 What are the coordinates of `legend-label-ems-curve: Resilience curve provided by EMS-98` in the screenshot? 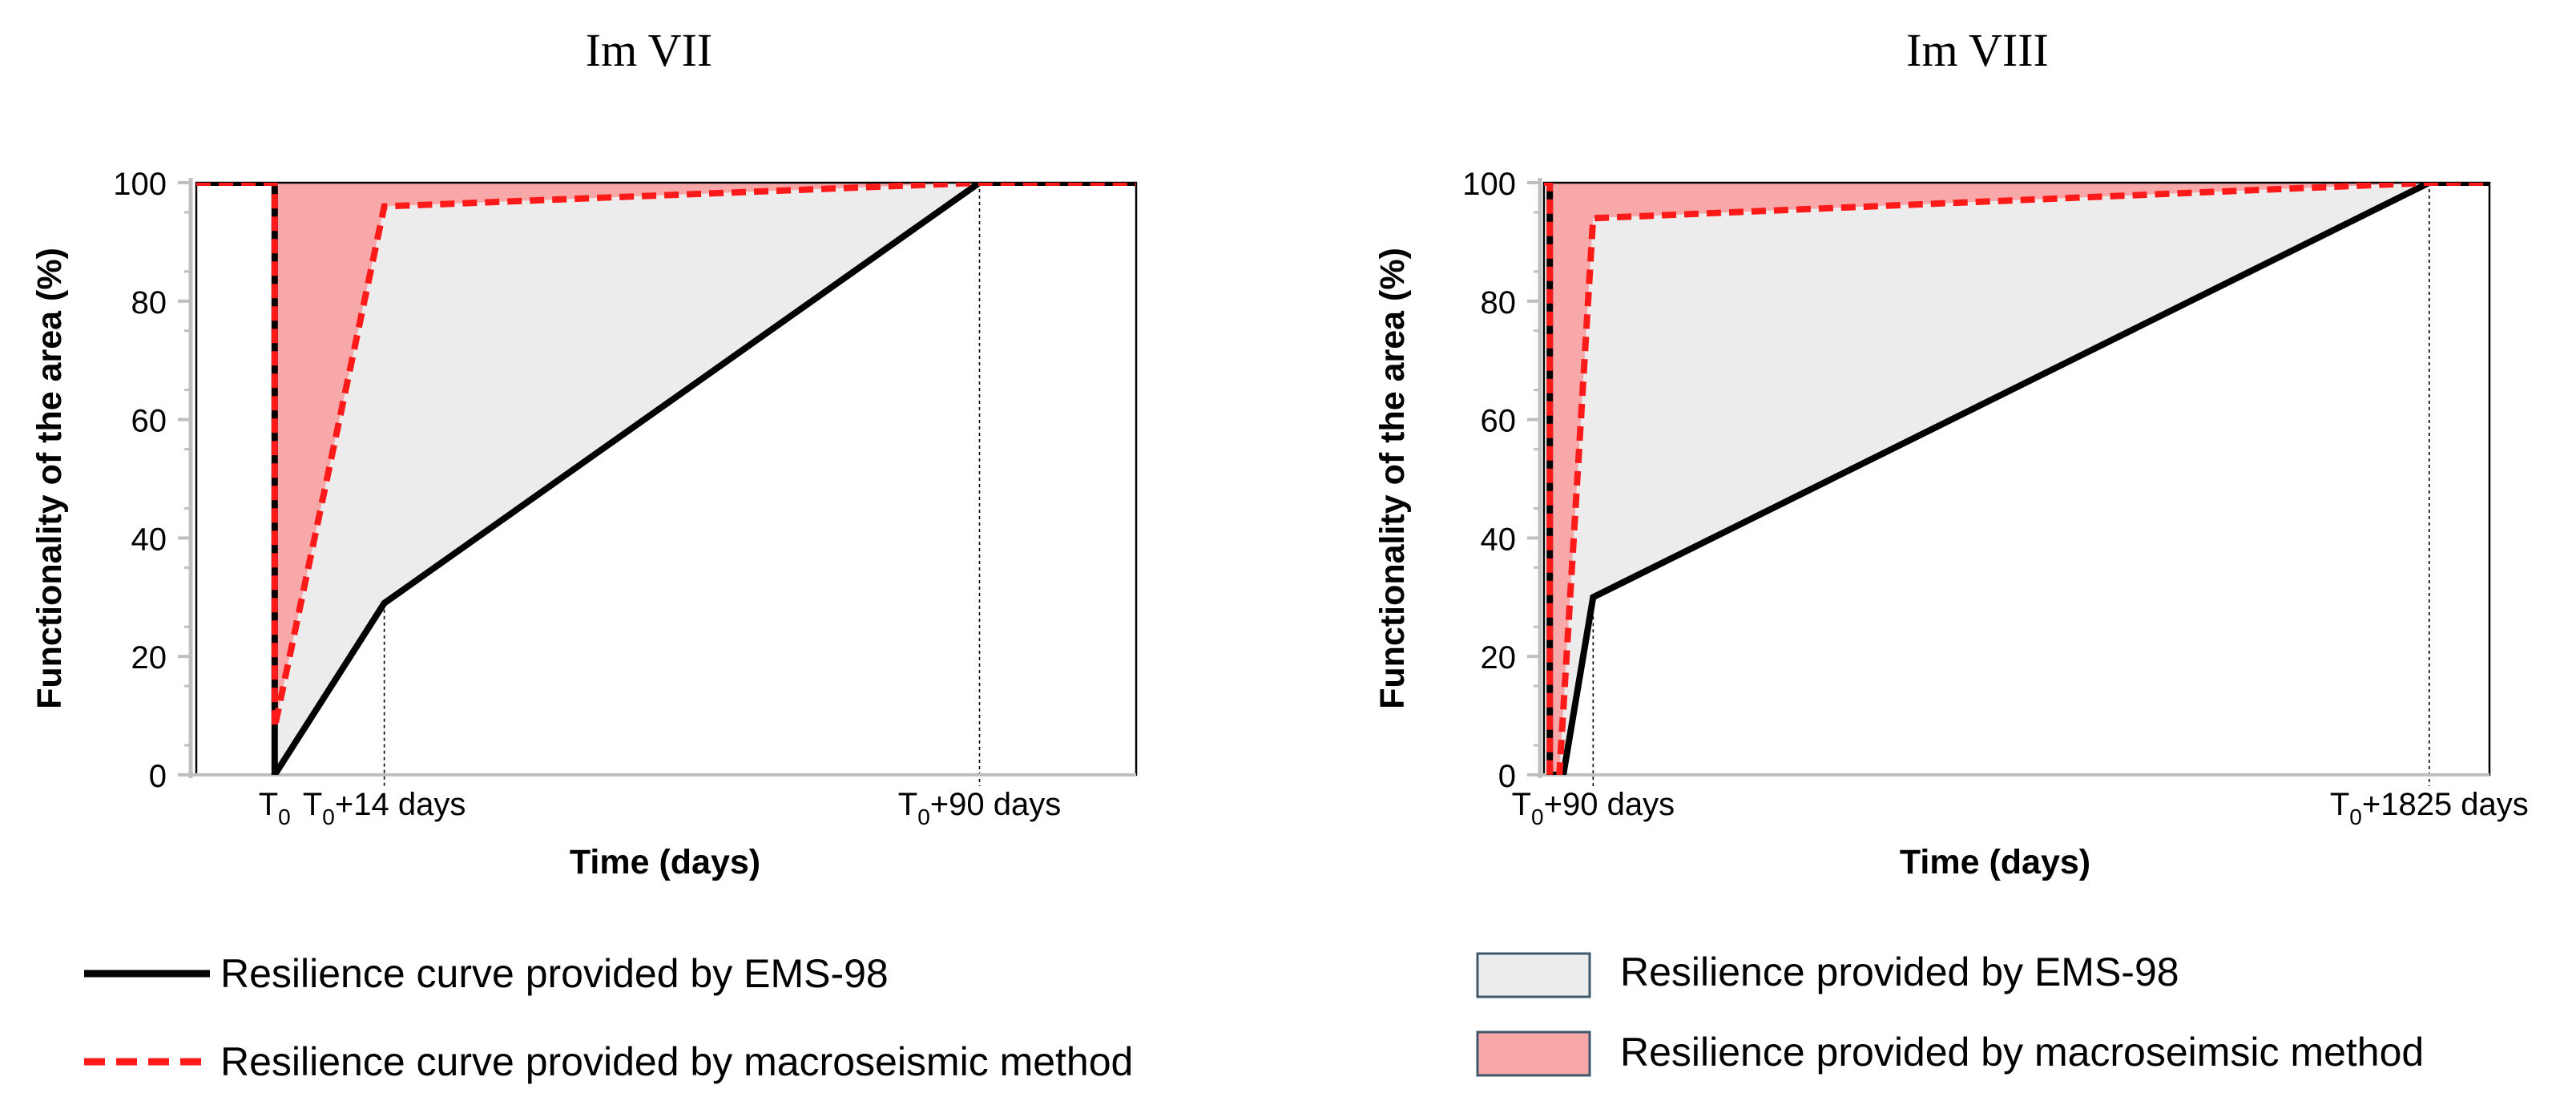 It's located at (554, 974).